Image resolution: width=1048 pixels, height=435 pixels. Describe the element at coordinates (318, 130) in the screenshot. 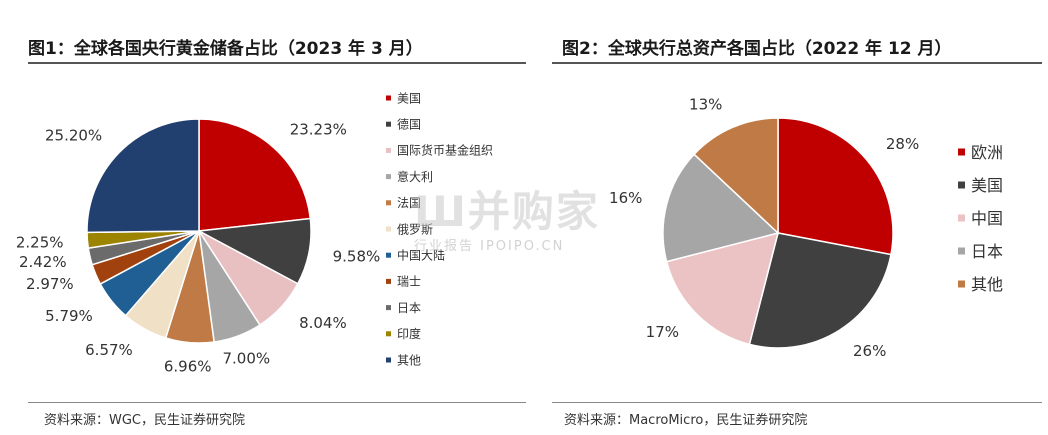

I see `data-label: 23.23%` at that location.